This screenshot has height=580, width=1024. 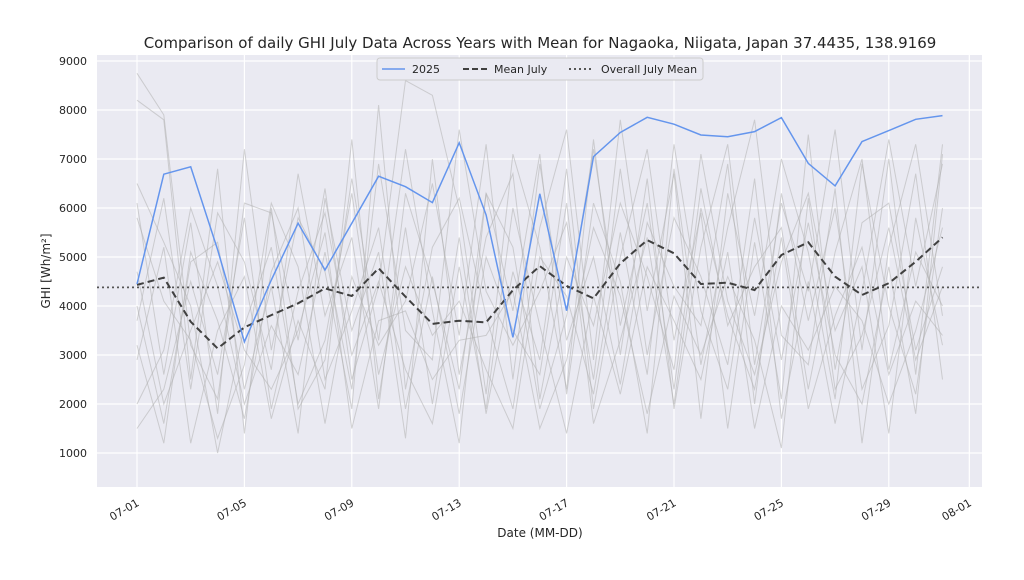 What do you see at coordinates (73, 453) in the screenshot?
I see `y-tick-label: 1000` at bounding box center [73, 453].